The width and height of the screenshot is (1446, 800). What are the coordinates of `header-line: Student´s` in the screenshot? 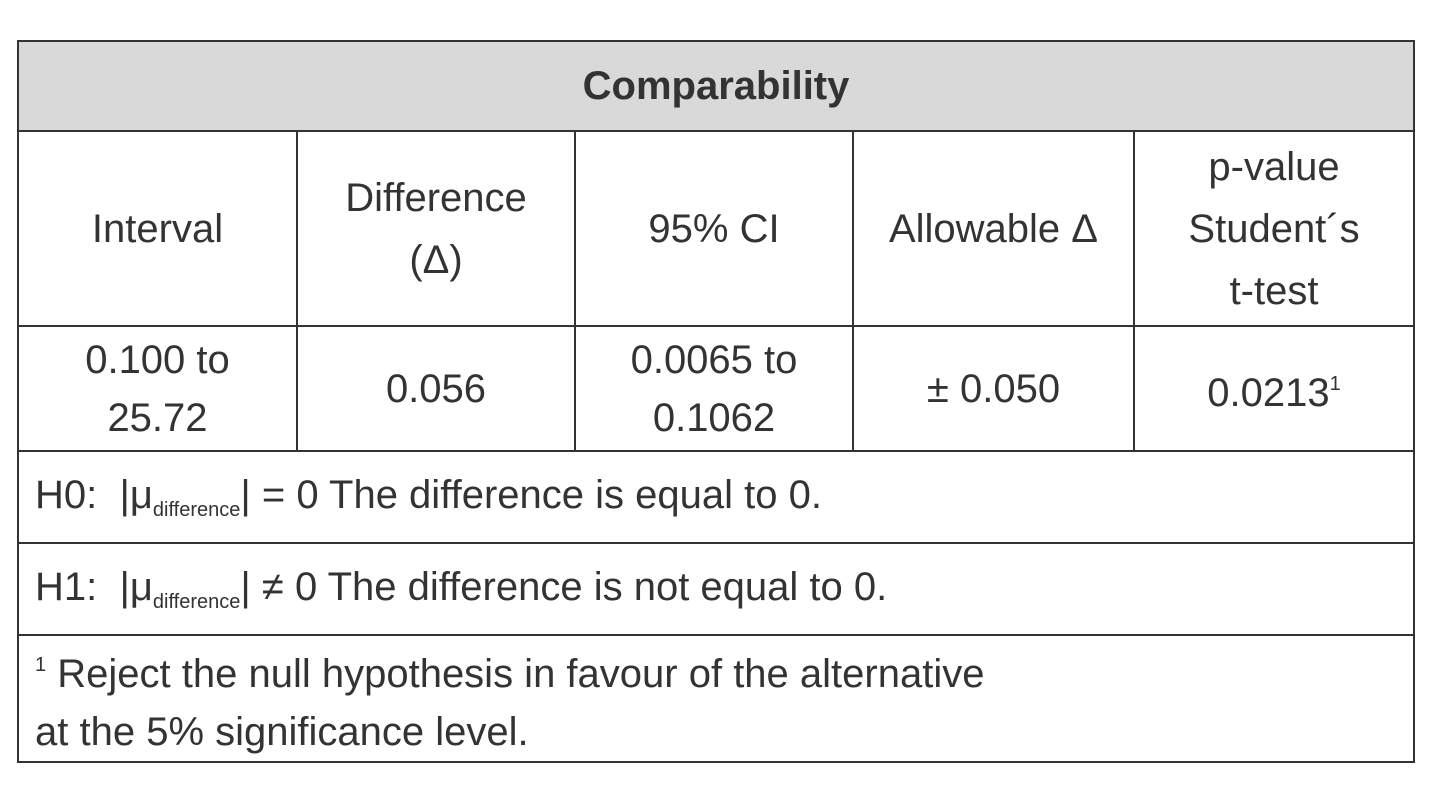 It's located at (1274, 228).